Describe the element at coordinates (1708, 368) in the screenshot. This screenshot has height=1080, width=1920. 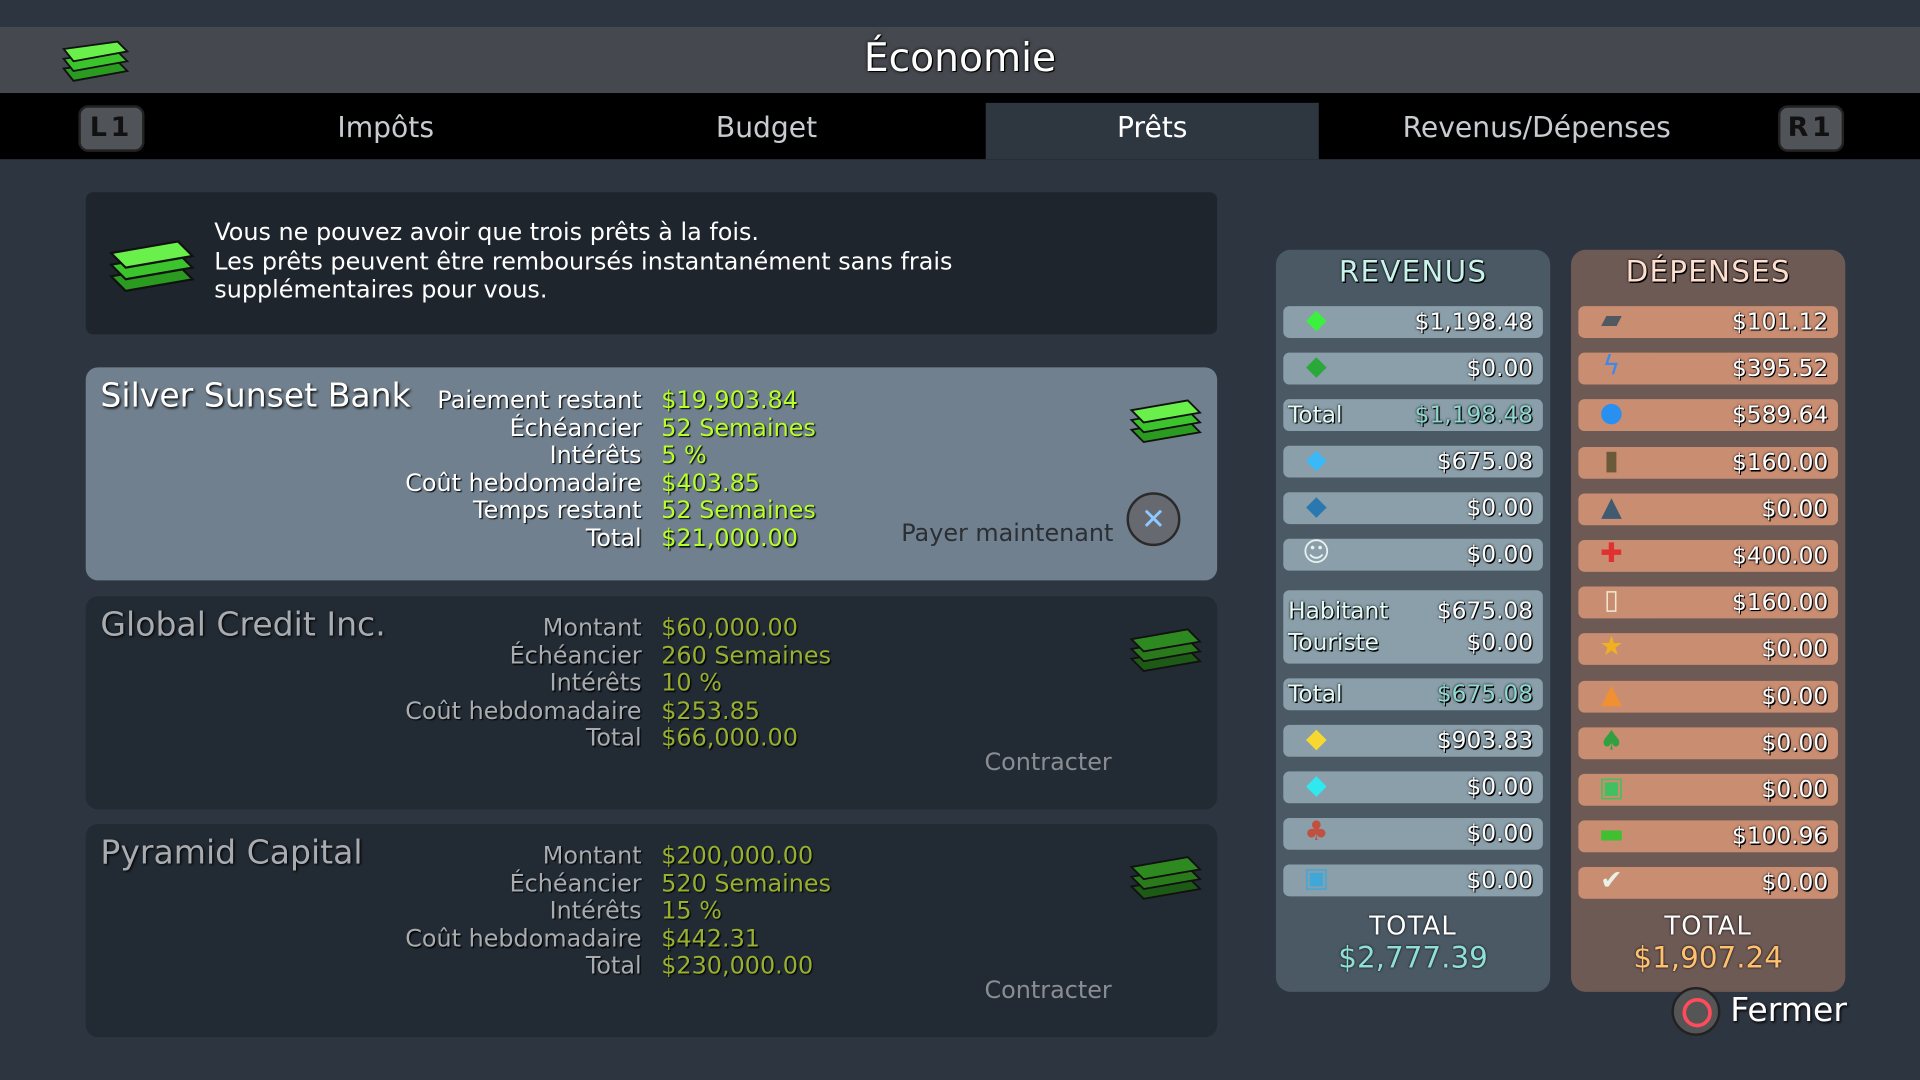
I see `budget-row: ϟ $395.52` at that location.